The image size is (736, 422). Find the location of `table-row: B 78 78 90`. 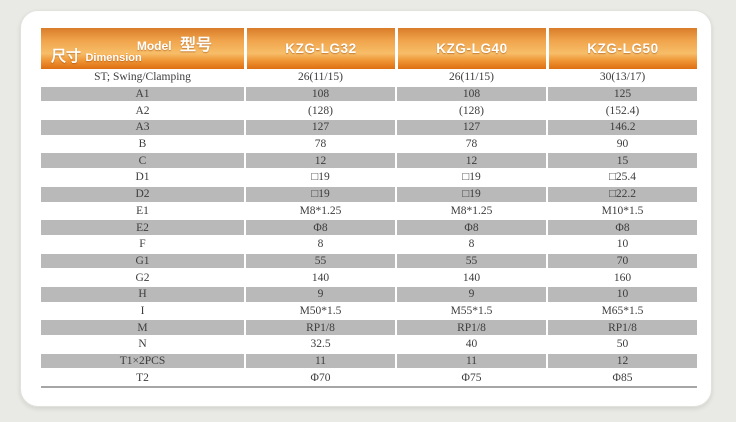

table-row: B 78 78 90 is located at coordinates (369, 144).